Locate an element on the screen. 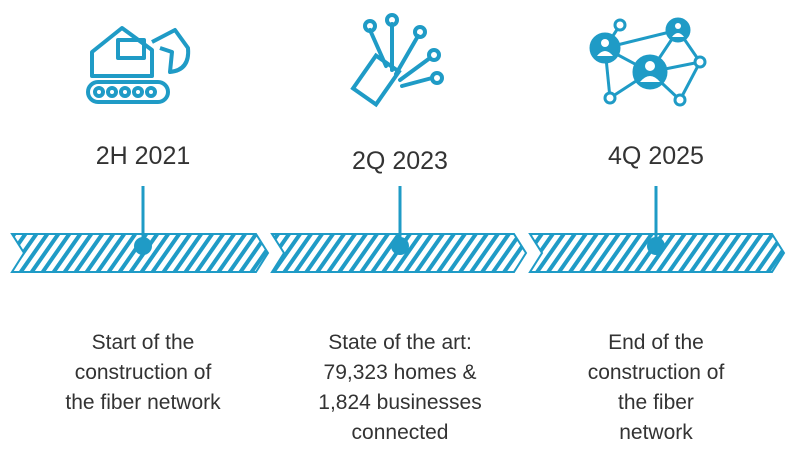  milestone-description: connected is located at coordinates (400, 432).